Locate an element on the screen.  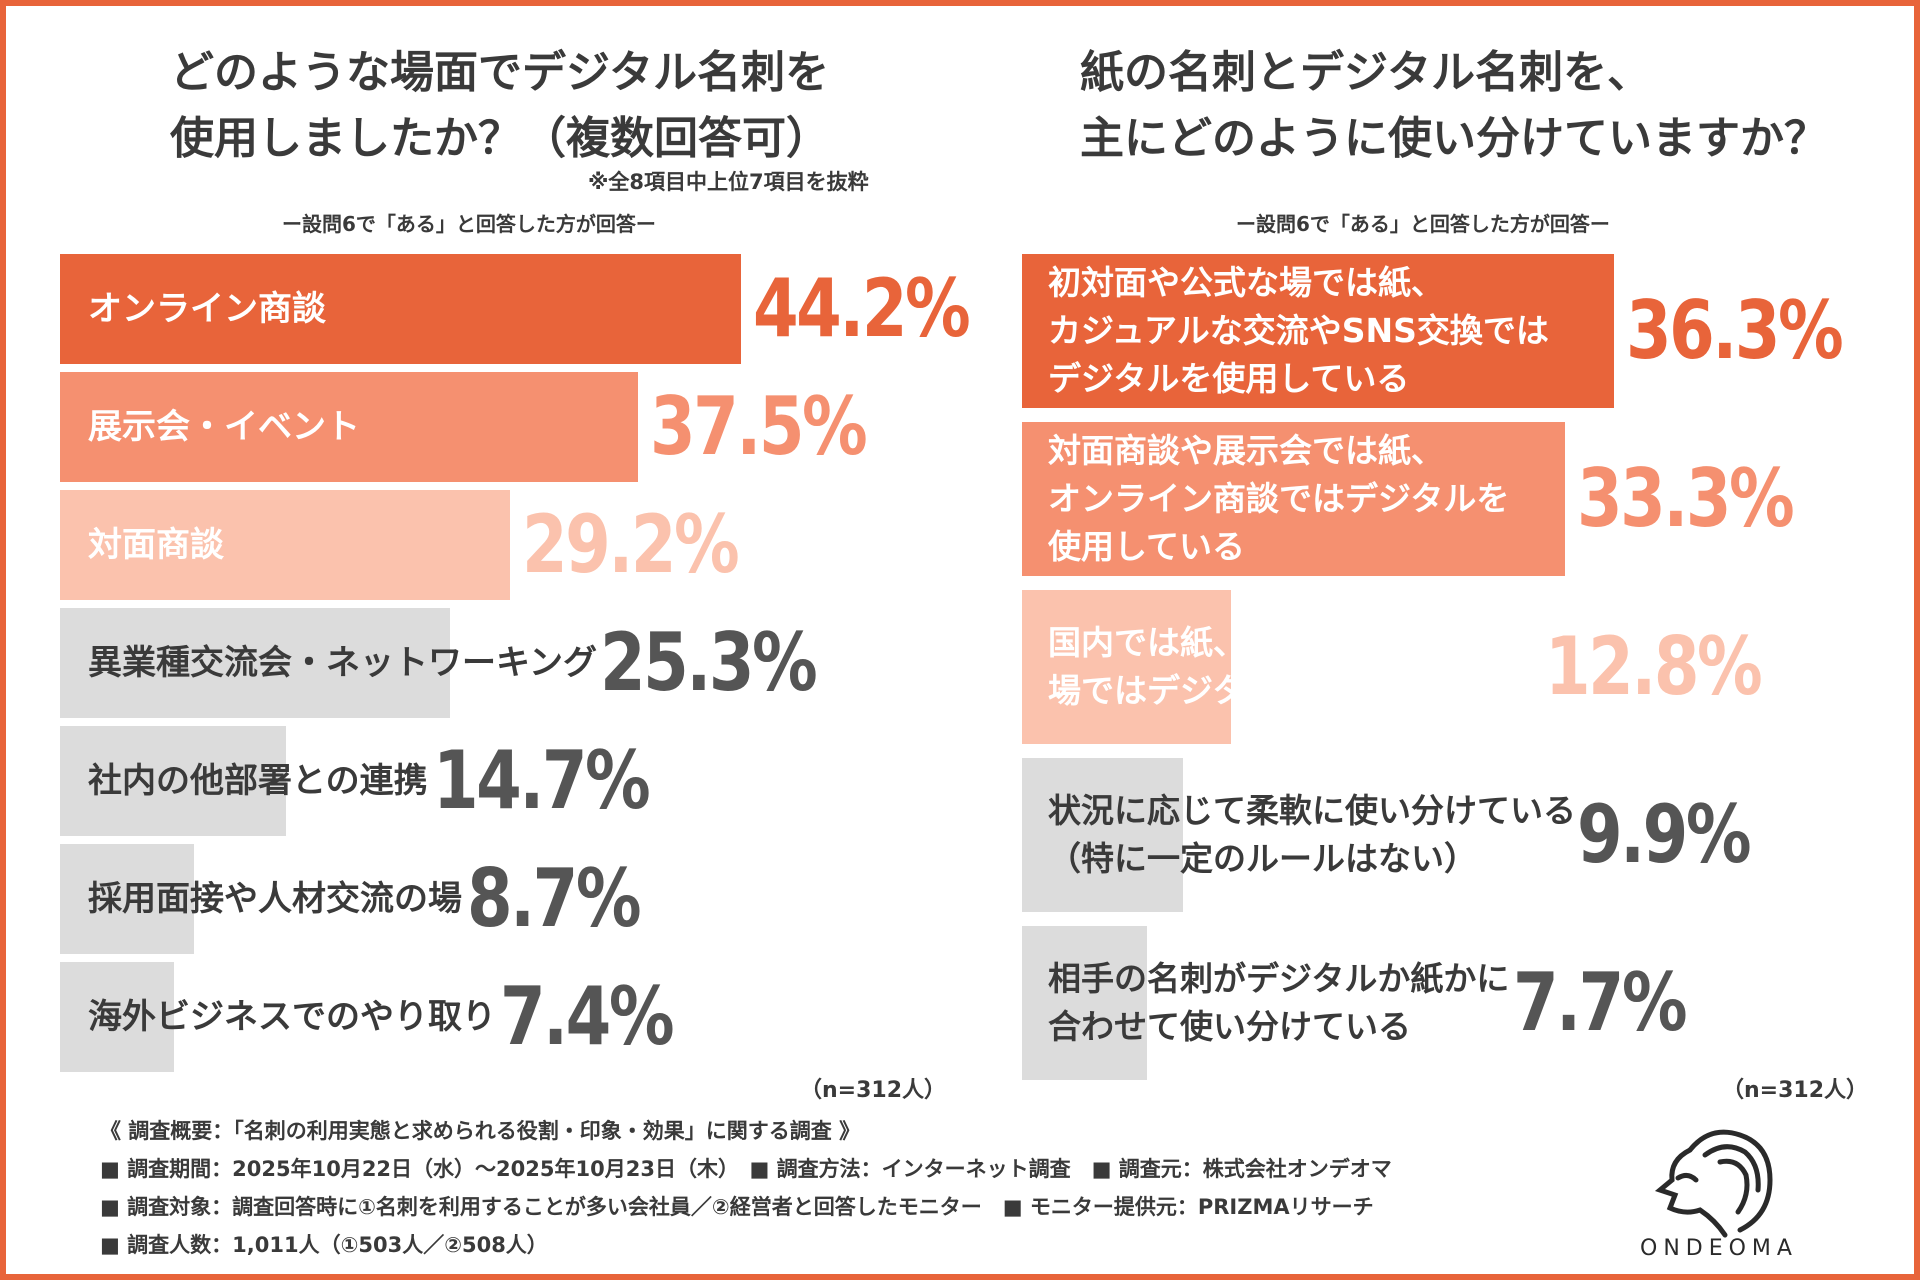
right-title-line1: 紙の名刺とデジタル名刺を、 is located at coordinates (1366, 72).